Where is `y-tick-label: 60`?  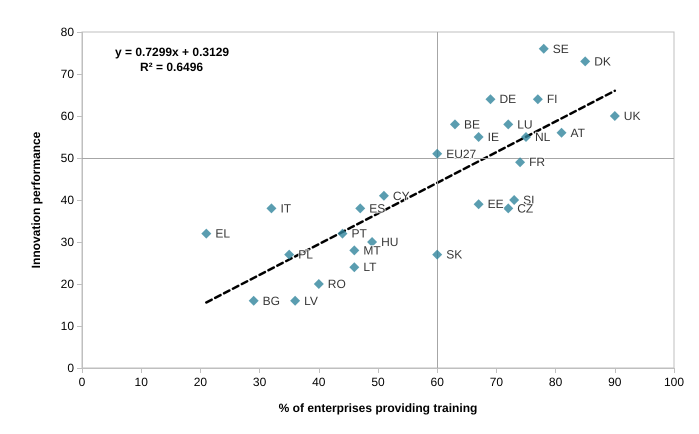 y-tick-label: 60 is located at coordinates (67, 116).